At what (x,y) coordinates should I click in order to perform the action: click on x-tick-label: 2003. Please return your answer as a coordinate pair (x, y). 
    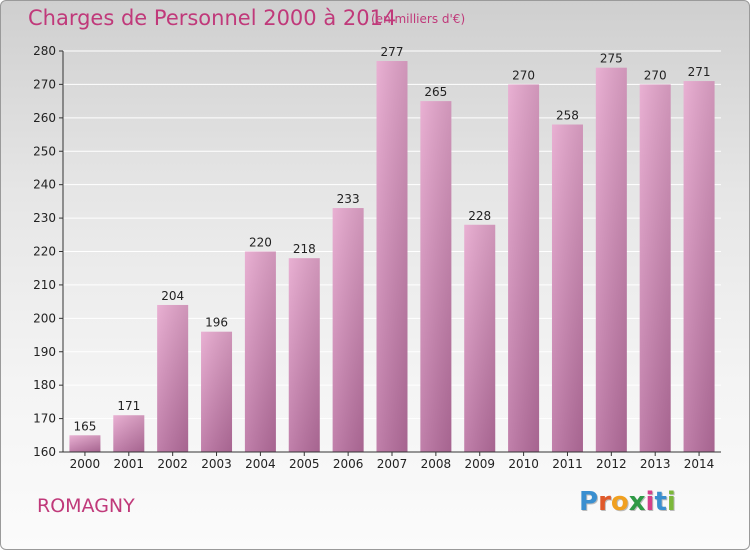
    Looking at the image, I should click on (216, 464).